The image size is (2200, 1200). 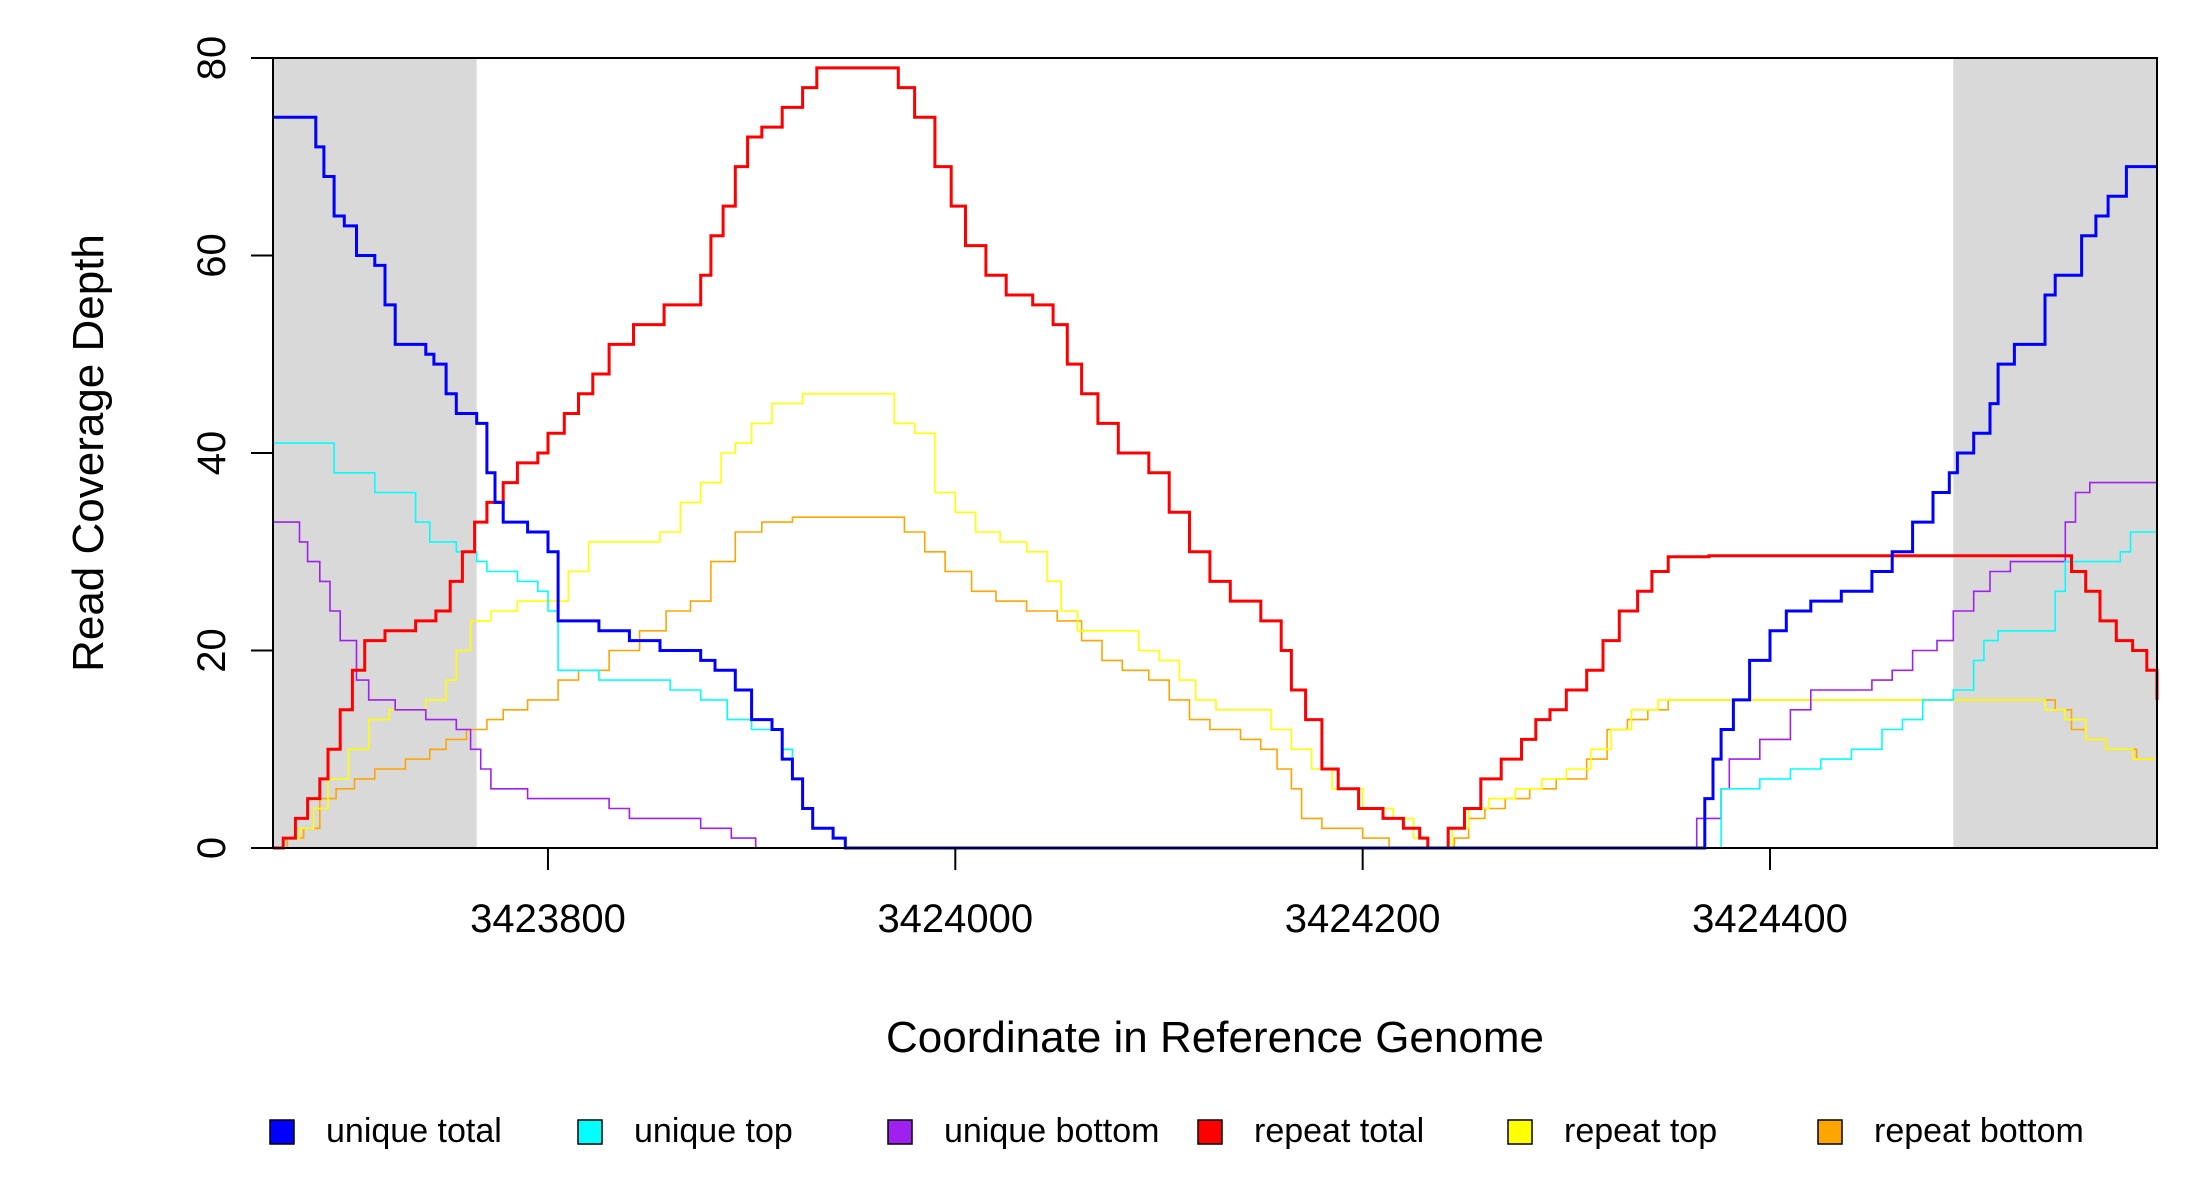 I want to click on y-axis: 0 20 40 60 80, so click(x=232, y=447).